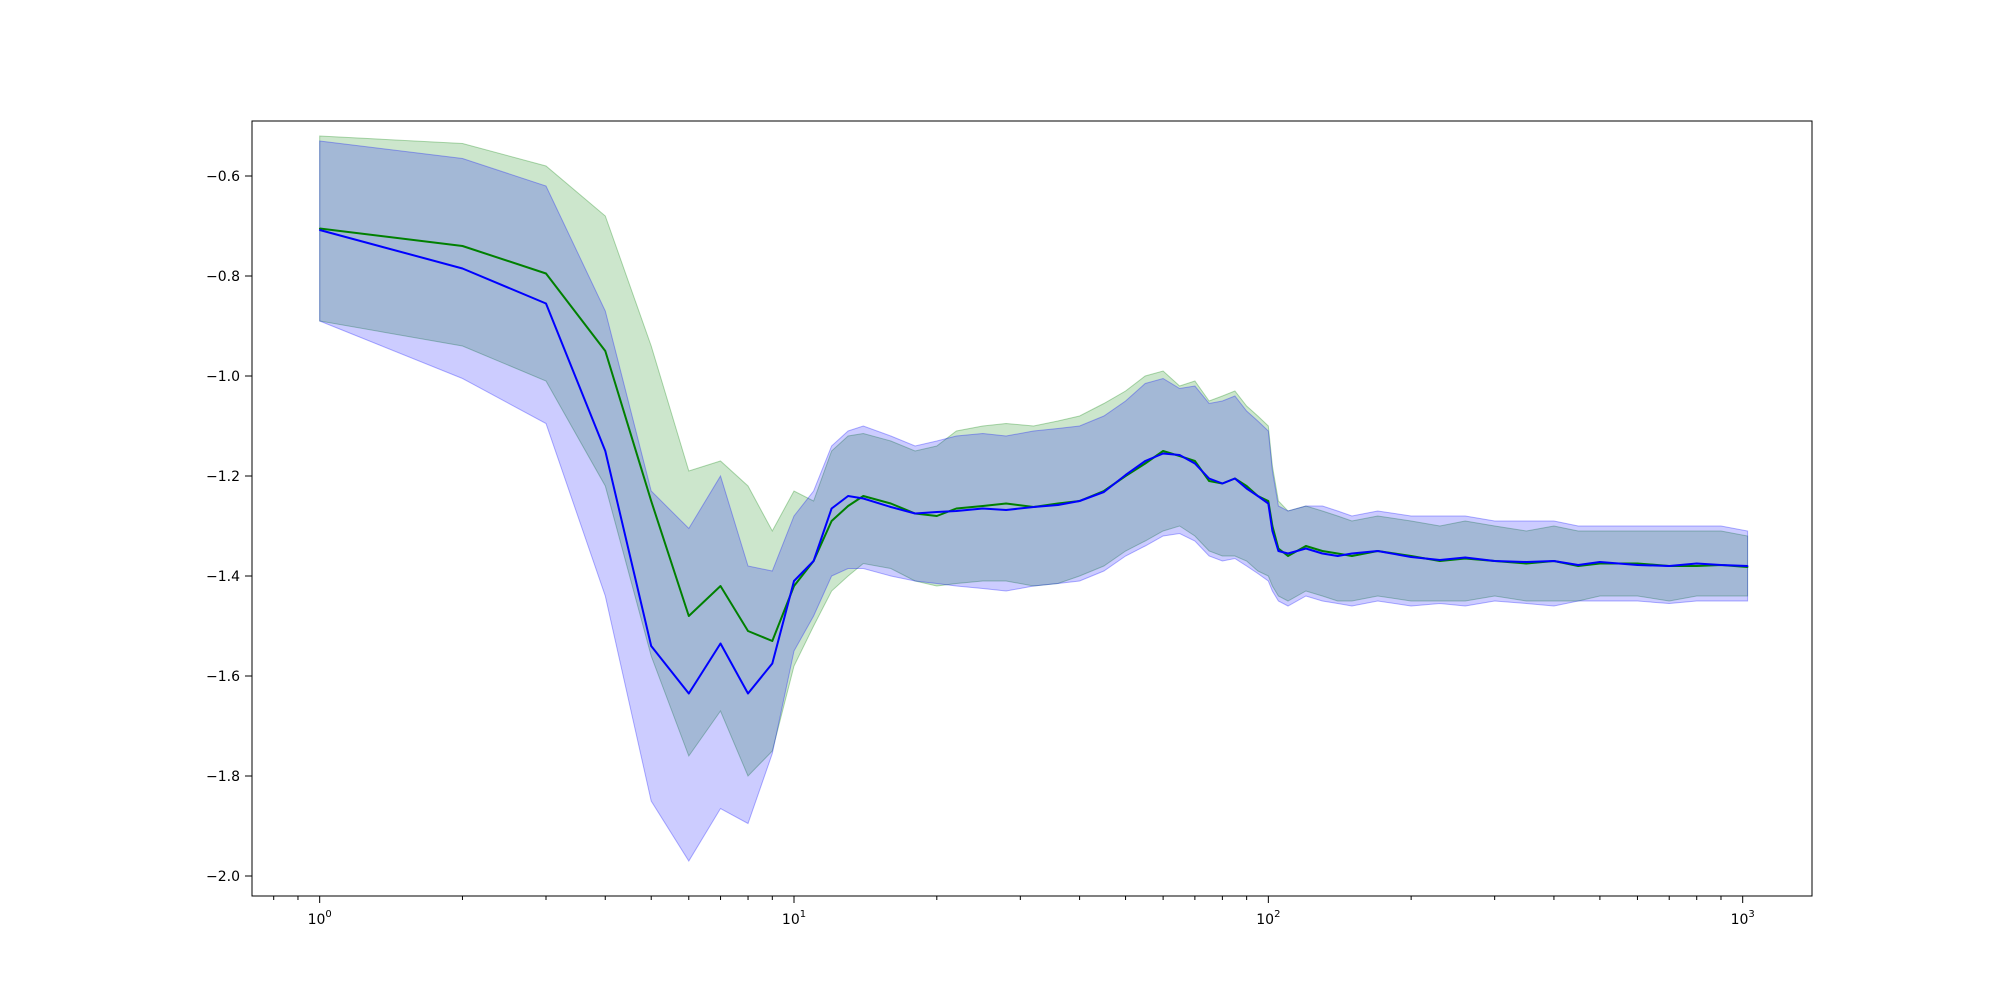  What do you see at coordinates (1014, 912) in the screenshot?
I see `x-axis: 10⁰ 10¹ 10² 10³` at bounding box center [1014, 912].